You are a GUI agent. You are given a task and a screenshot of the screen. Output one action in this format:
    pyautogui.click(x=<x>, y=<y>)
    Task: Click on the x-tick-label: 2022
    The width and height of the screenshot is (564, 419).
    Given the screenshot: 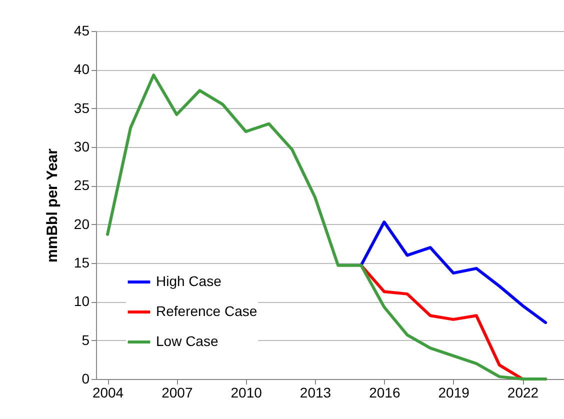 What is the action you would take?
    pyautogui.click(x=523, y=392)
    